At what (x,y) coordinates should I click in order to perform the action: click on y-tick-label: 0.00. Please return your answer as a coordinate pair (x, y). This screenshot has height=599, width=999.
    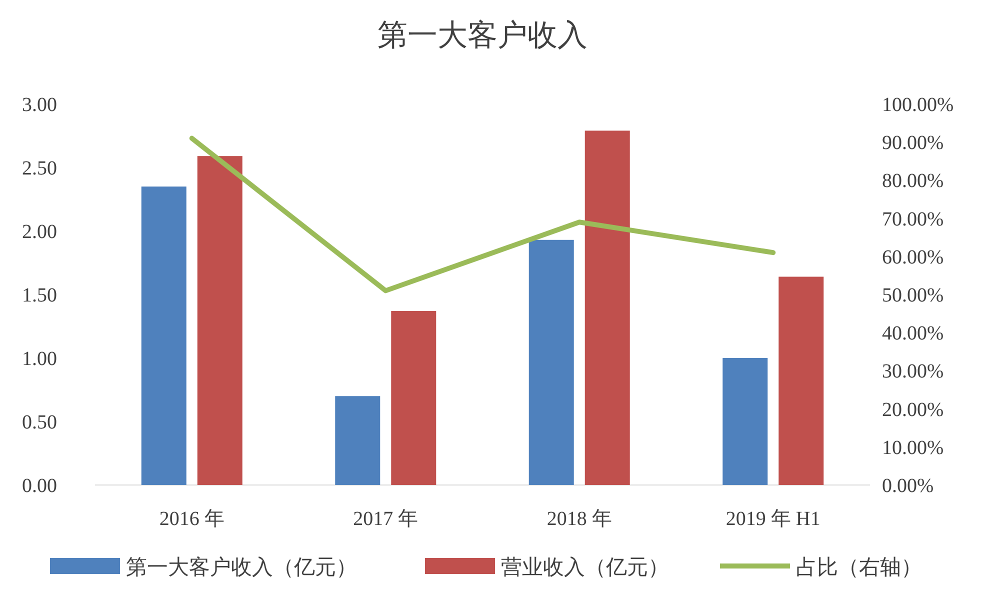
    Looking at the image, I should click on (39, 486).